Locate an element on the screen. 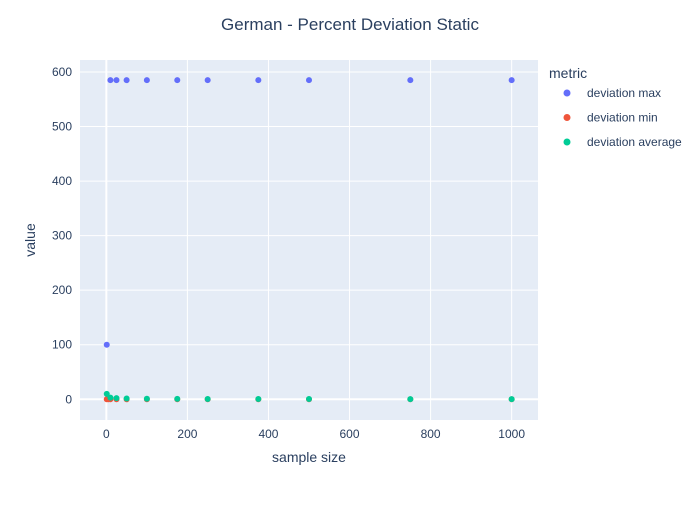 The width and height of the screenshot is (700, 505). legend-title: metric is located at coordinates (568, 73).